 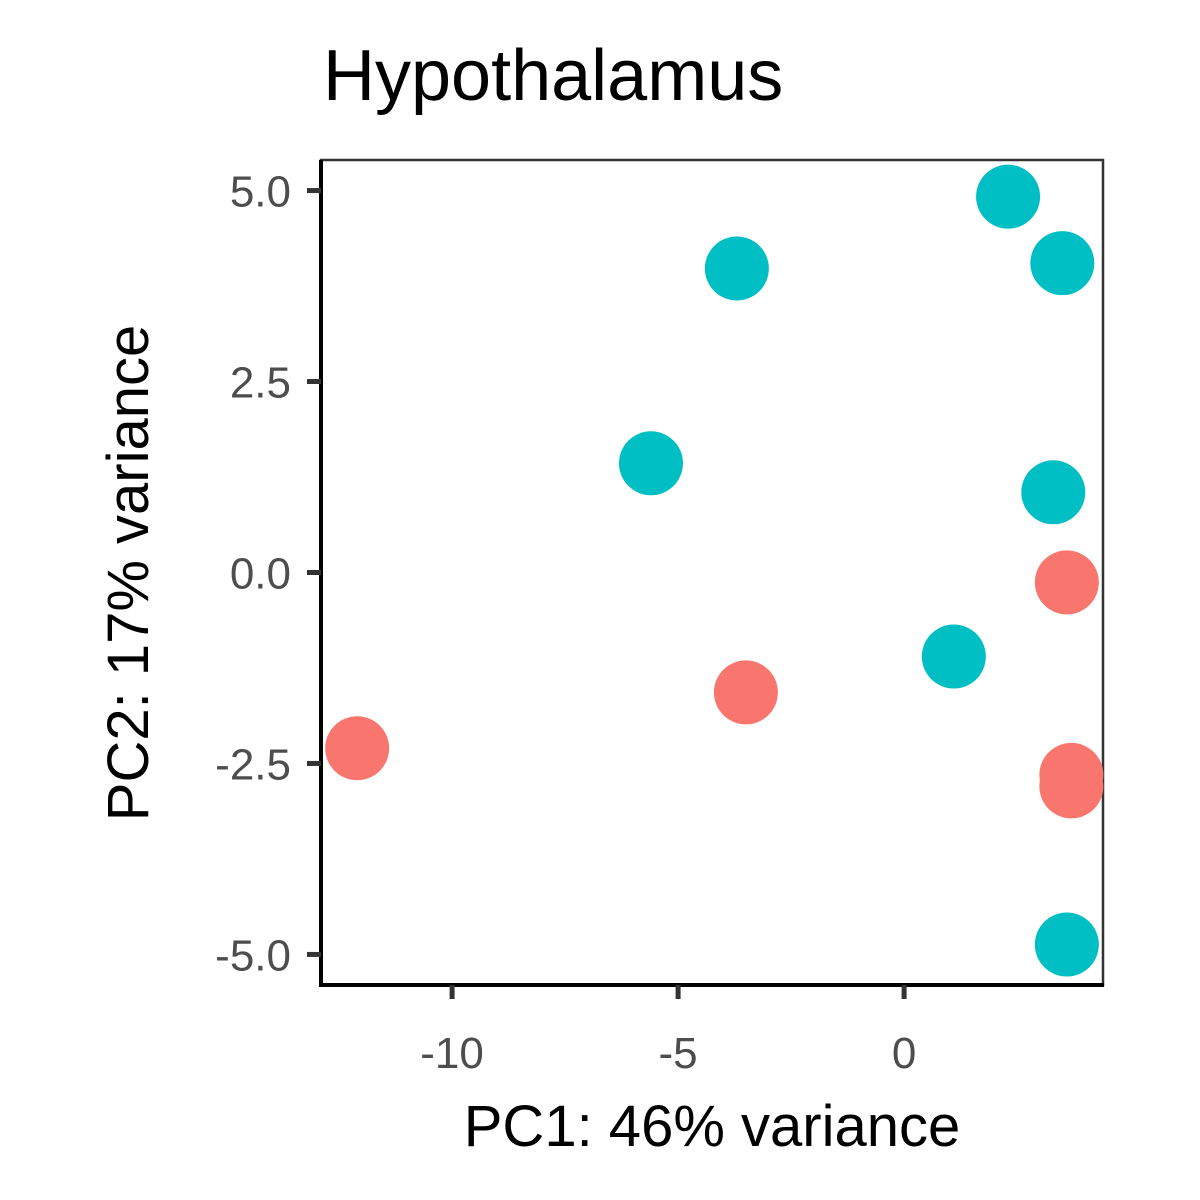 I want to click on y-axis-title: PC2: 17% variance, so click(x=128, y=573).